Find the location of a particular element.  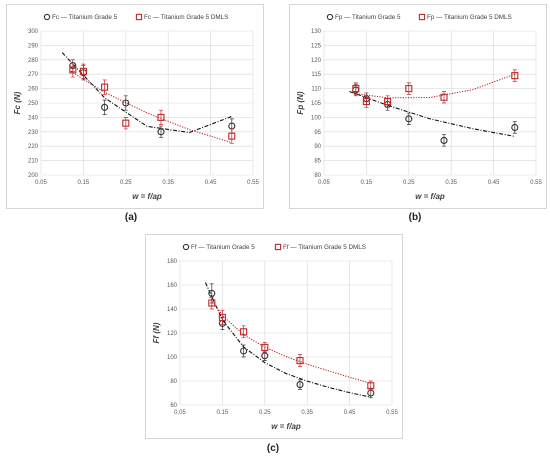

legend-label: Fc — Titanium Grade 5 is located at coordinates (85, 17).